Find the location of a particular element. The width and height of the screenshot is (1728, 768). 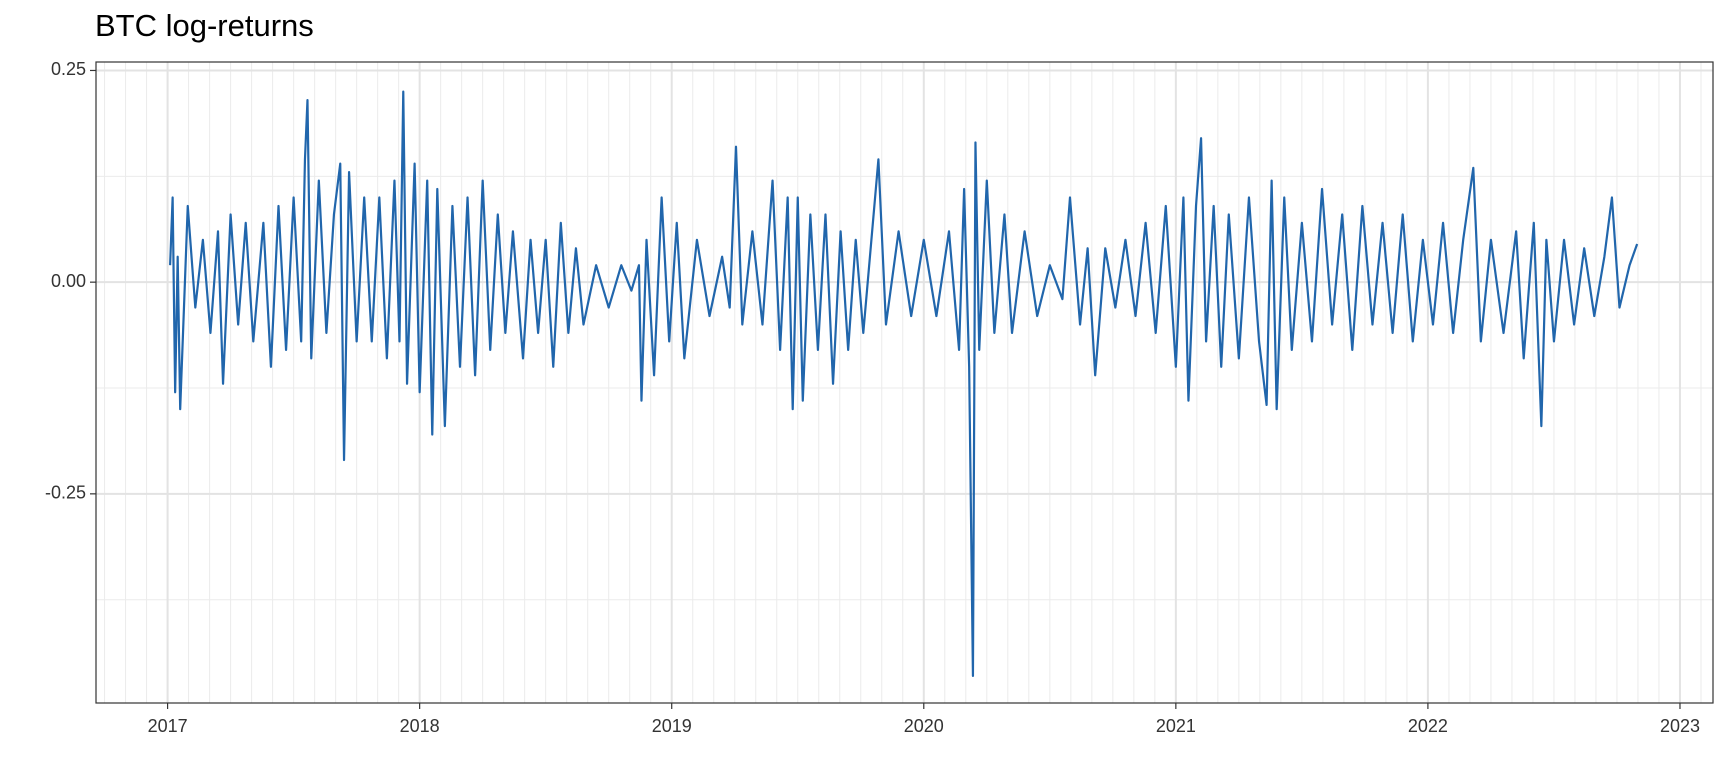

x-tick-label: 2017 is located at coordinates (168, 726).